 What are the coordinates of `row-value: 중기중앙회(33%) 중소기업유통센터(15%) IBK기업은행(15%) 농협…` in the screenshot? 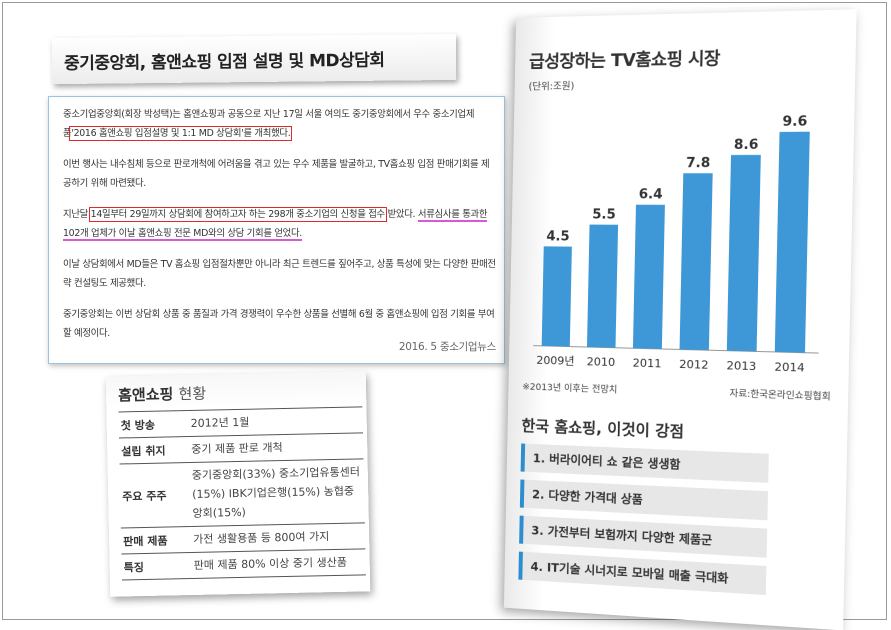 It's located at (277, 493).